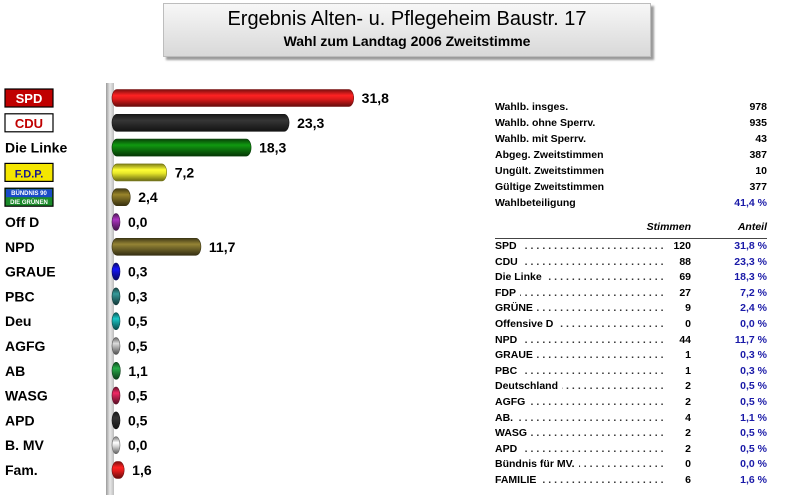 This screenshot has height=497, width=800. What do you see at coordinates (686, 309) in the screenshot?
I see `party-votes: 9` at bounding box center [686, 309].